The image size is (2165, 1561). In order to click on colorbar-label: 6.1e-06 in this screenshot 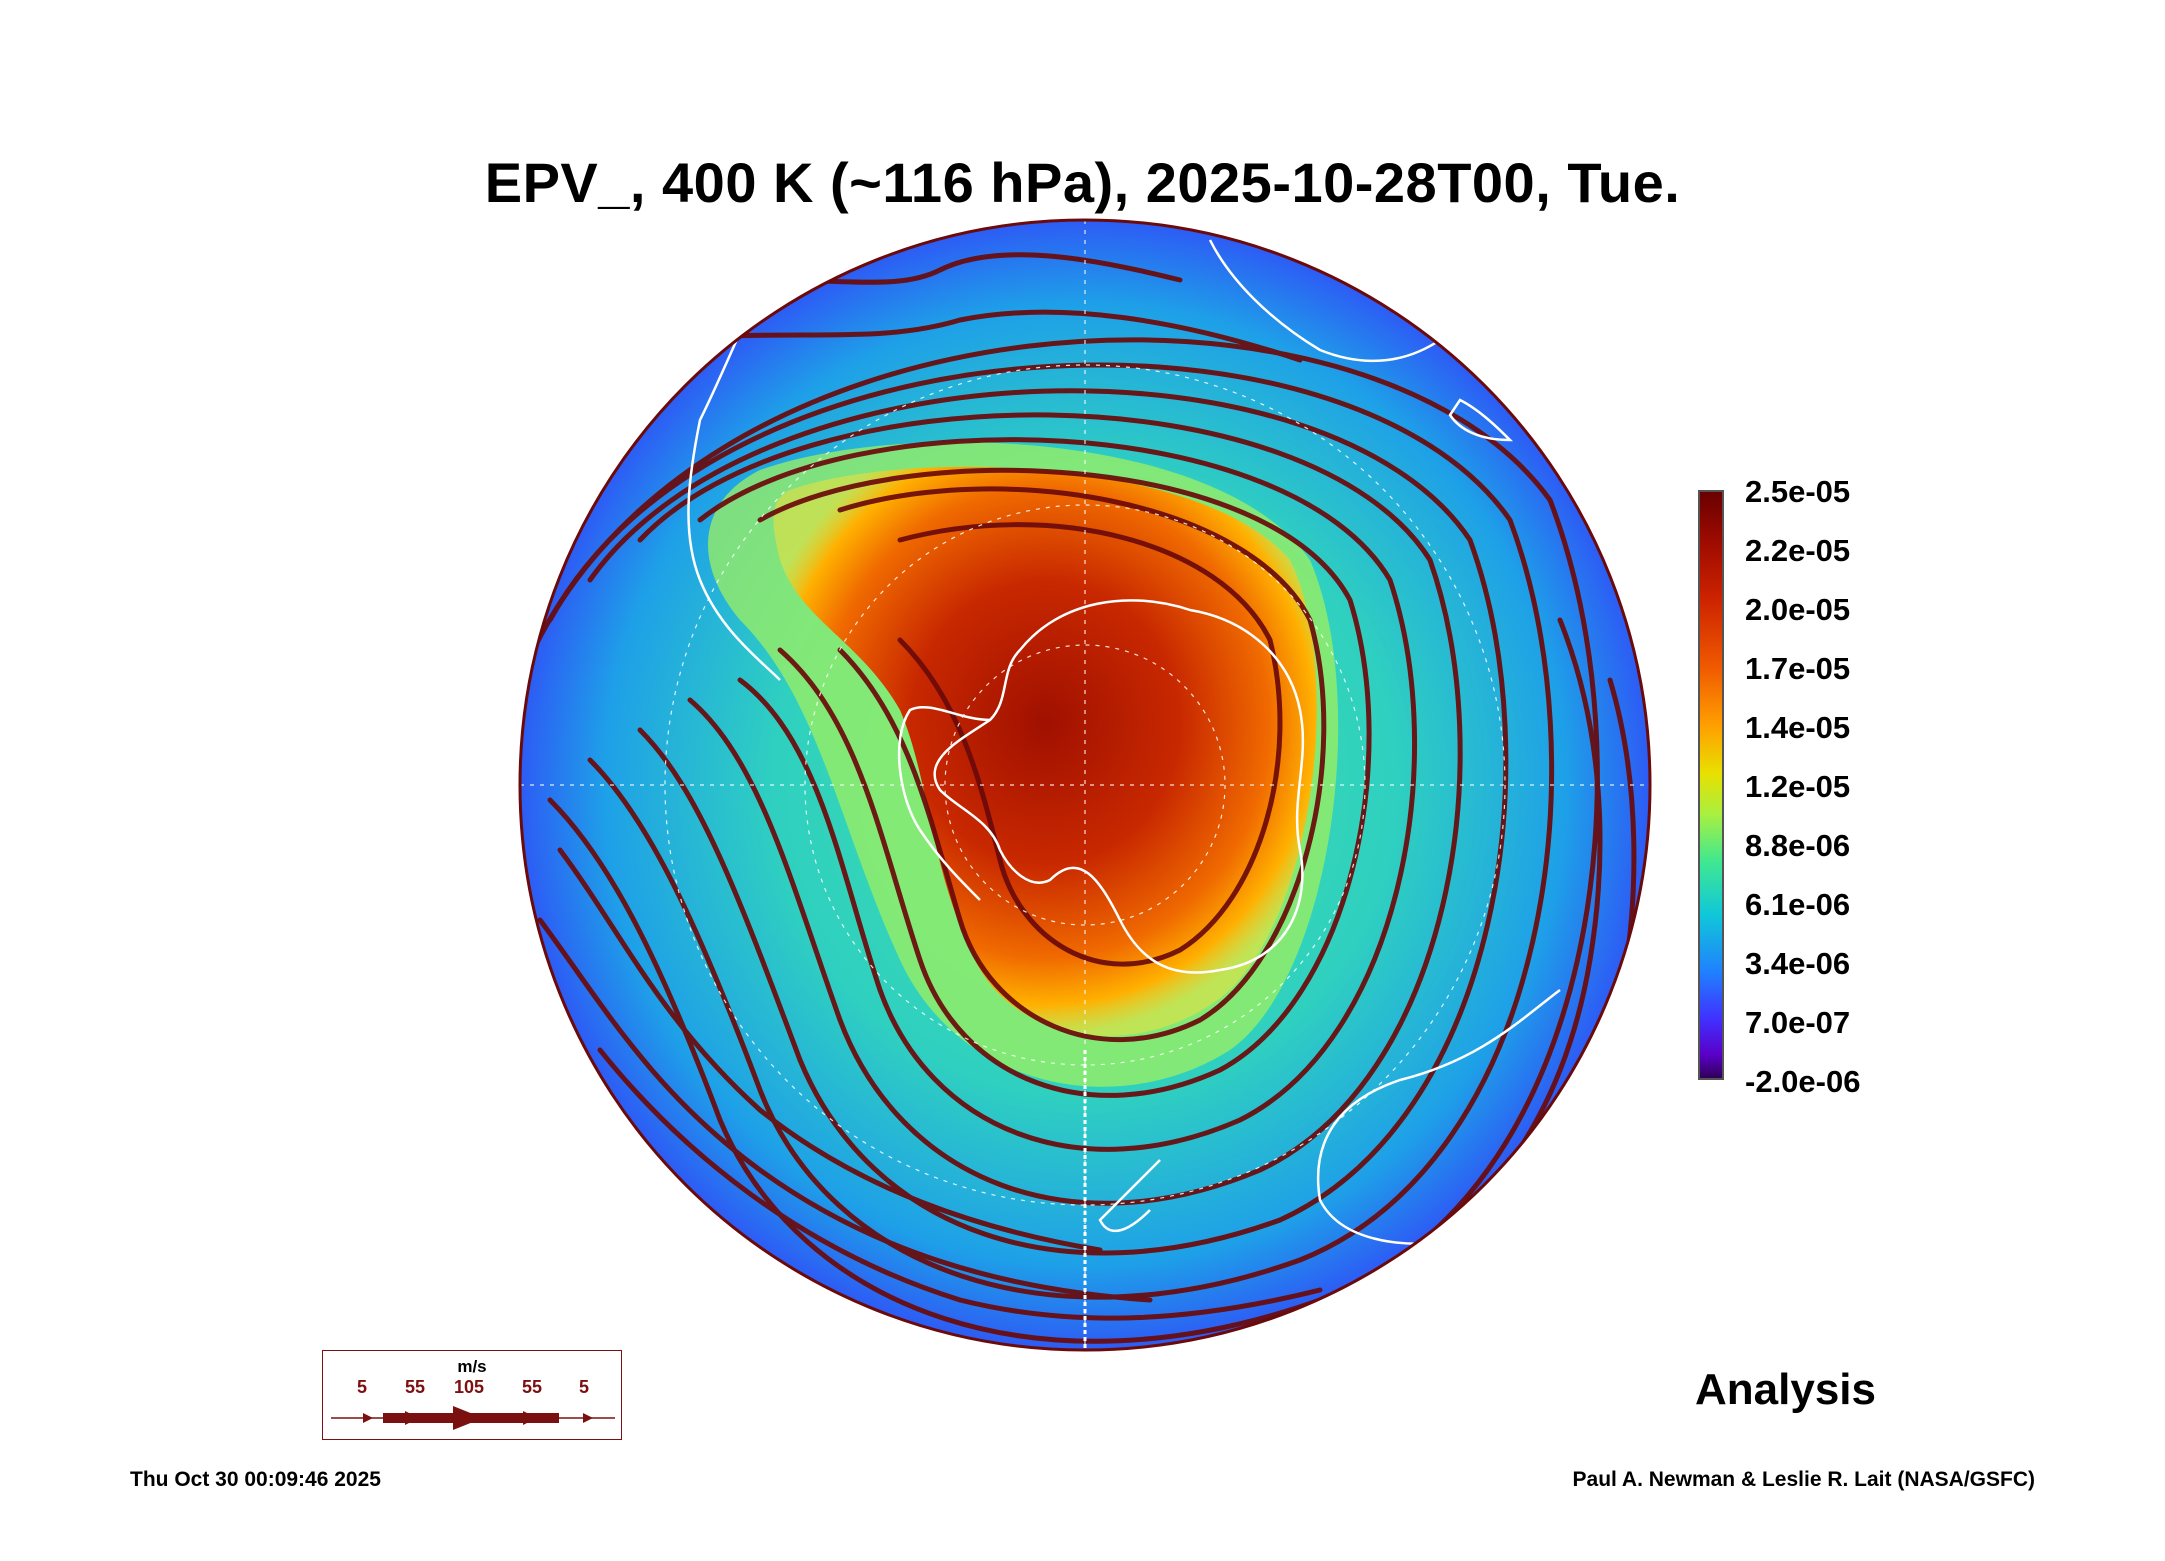, I will do `click(1798, 904)`.